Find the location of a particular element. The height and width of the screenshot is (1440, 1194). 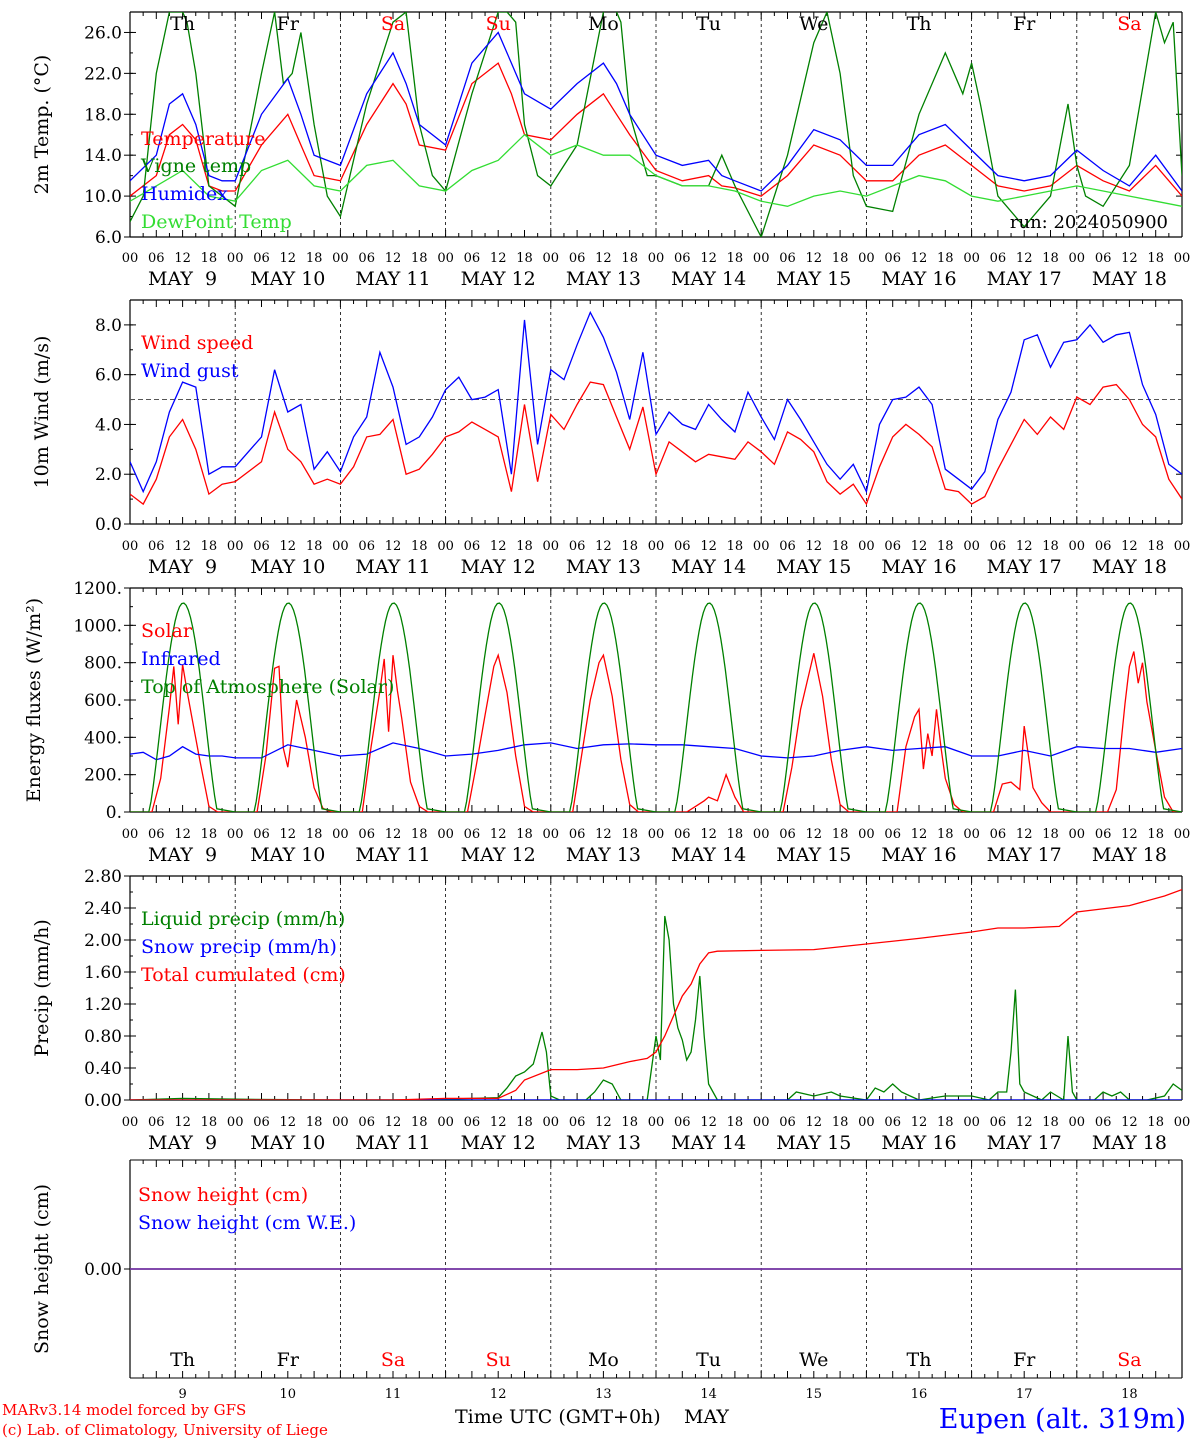

legend-entry: Top of Atmosphere (Solar) is located at coordinates (267, 687).